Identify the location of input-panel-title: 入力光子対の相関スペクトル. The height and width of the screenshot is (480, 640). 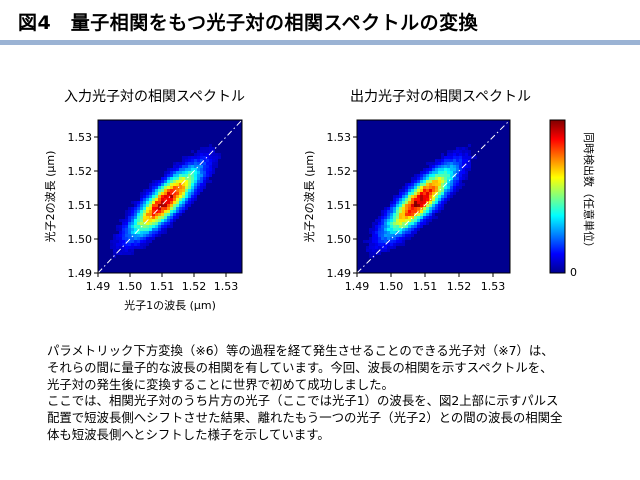
(155, 97).